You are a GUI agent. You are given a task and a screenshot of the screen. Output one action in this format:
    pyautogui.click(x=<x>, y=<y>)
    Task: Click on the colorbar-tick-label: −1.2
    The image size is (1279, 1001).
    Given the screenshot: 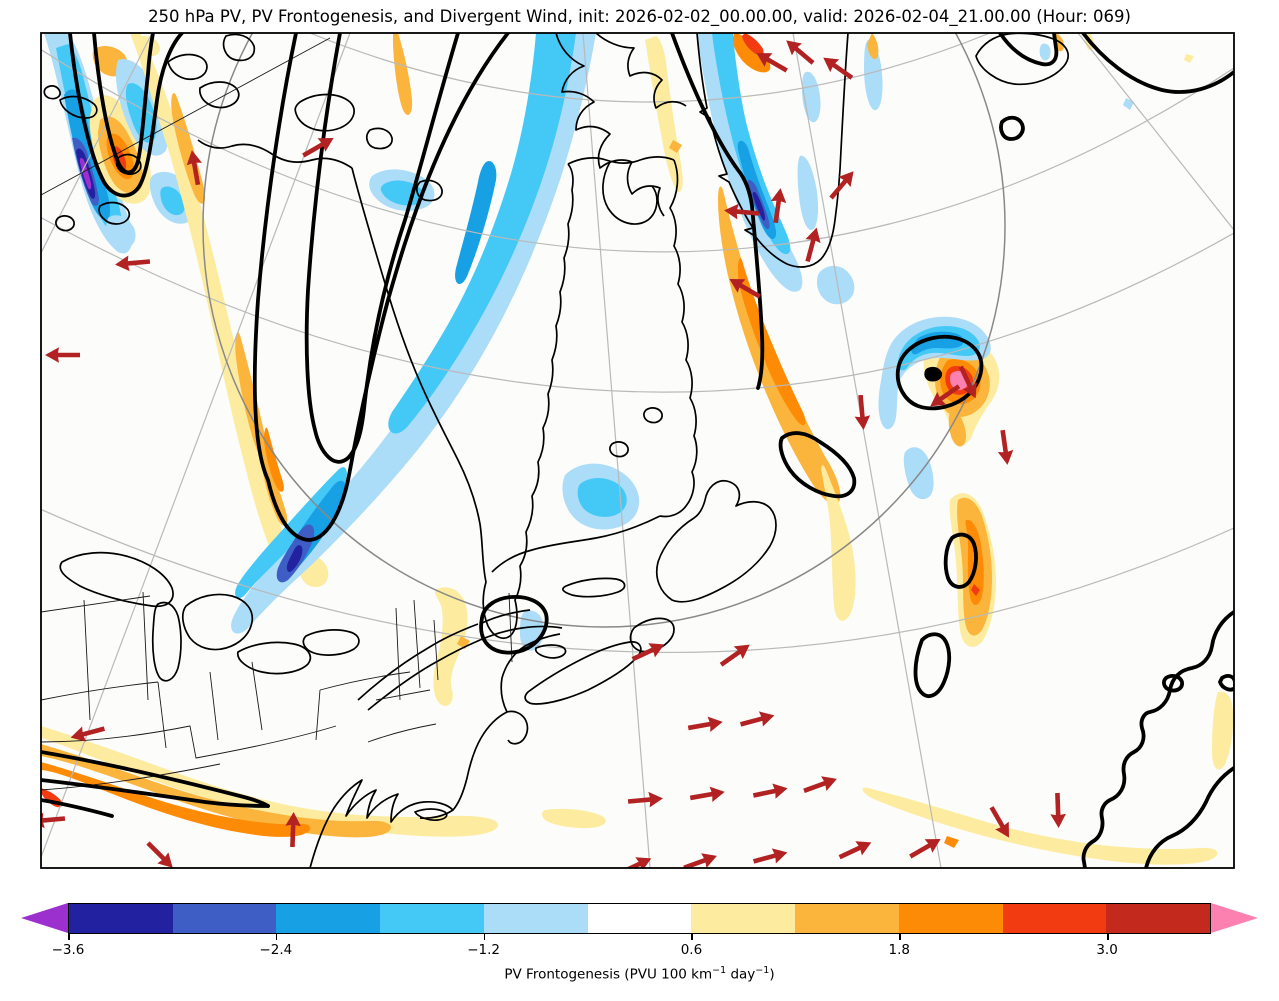 What is the action you would take?
    pyautogui.click(x=484, y=950)
    